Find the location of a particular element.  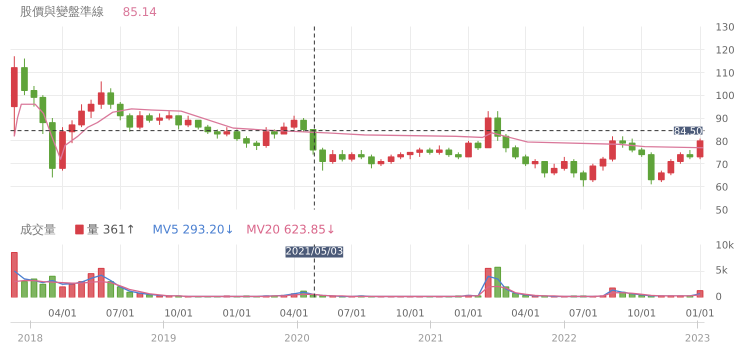

y-tick-label: 80 is located at coordinates (722, 142).